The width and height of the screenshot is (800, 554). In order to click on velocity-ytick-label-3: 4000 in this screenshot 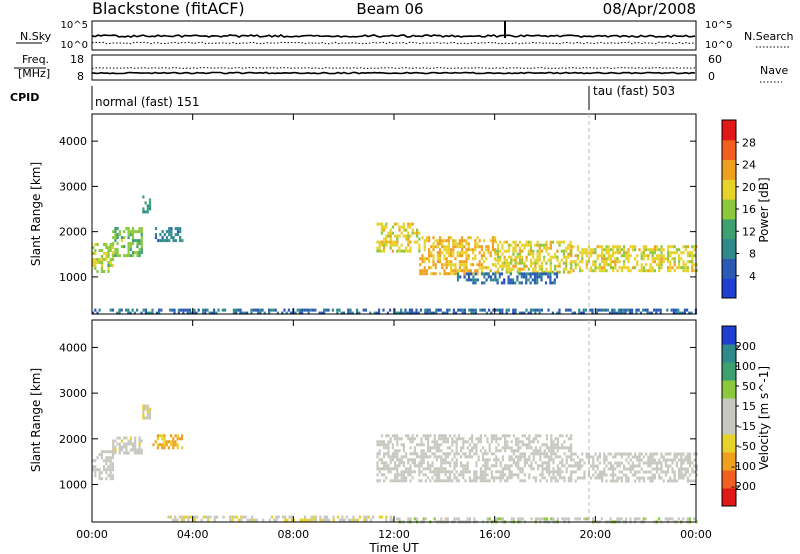, I will do `click(73, 347)`.